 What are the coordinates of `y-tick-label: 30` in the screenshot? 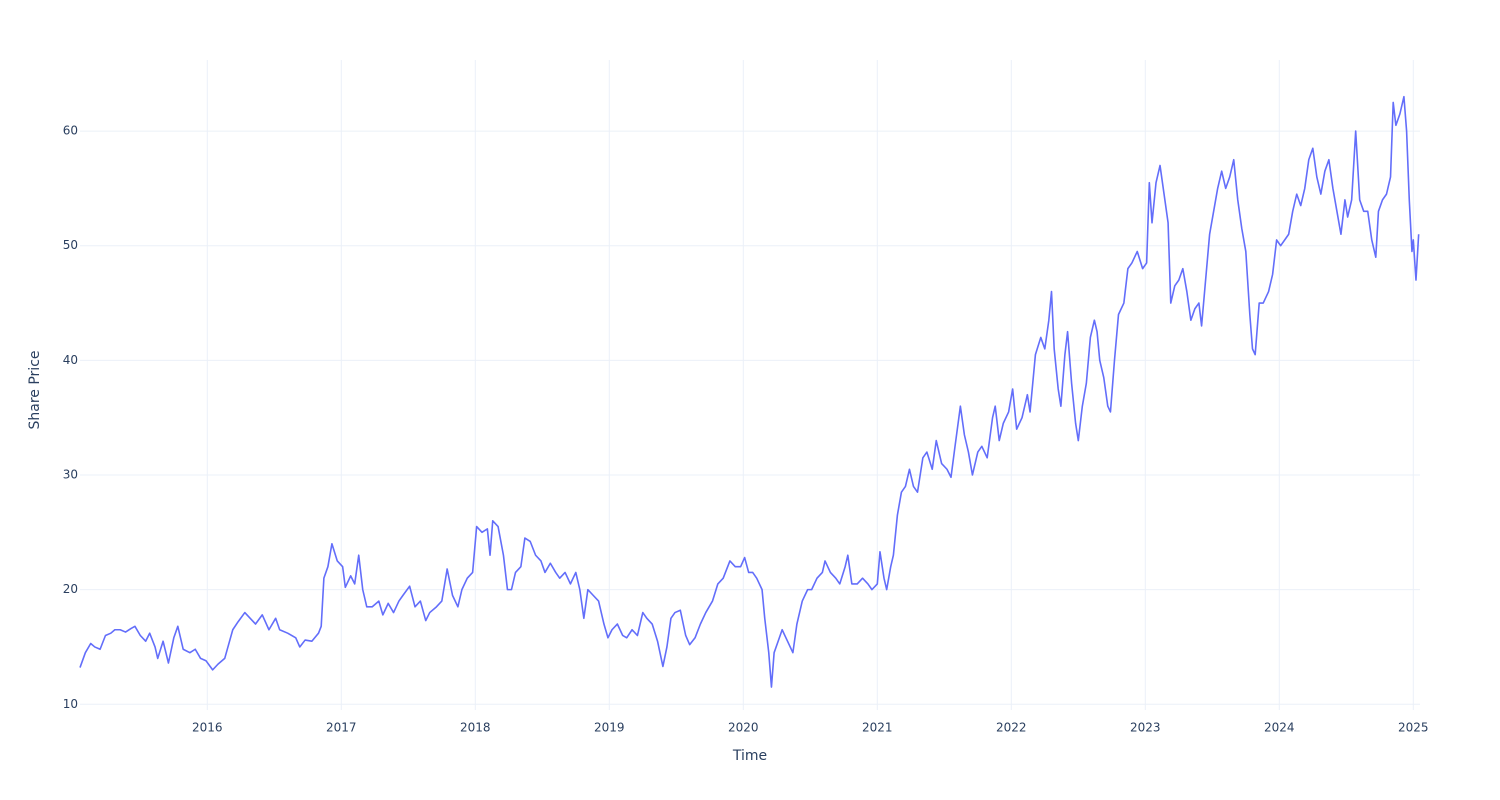 It's located at (70, 474).